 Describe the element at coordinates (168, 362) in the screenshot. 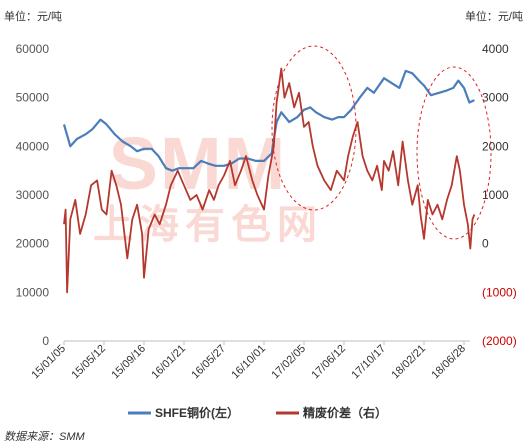

I see `x-tick-label: 16/01/21` at that location.